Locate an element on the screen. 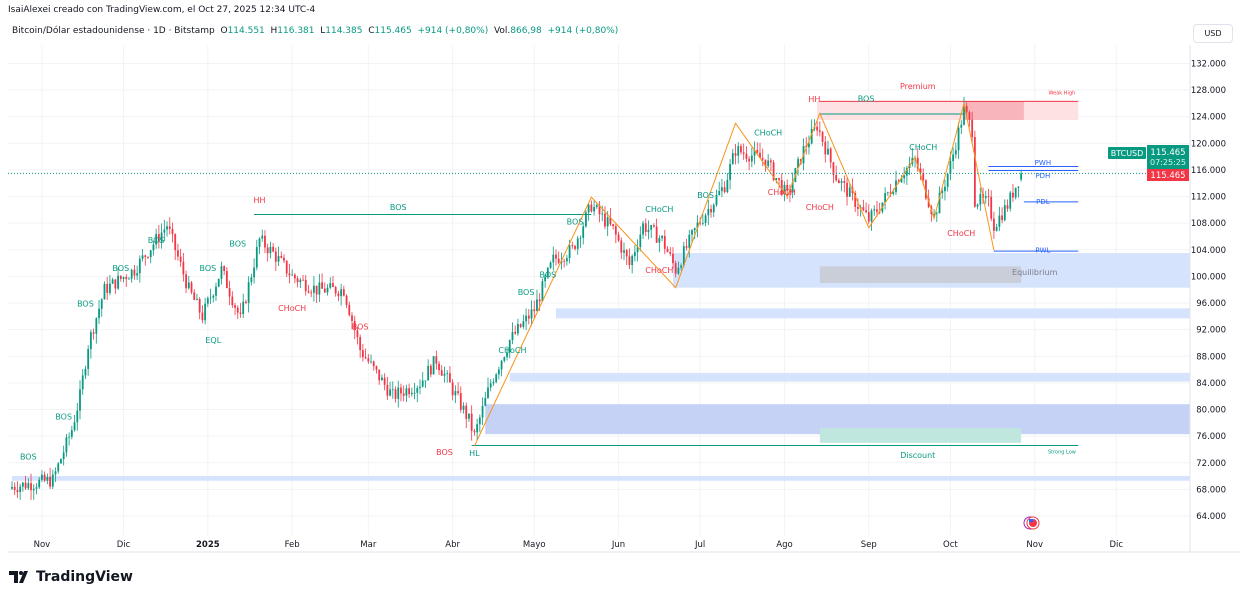 The image size is (1245, 600). y-tick-label: 96.000 is located at coordinates (1211, 304).